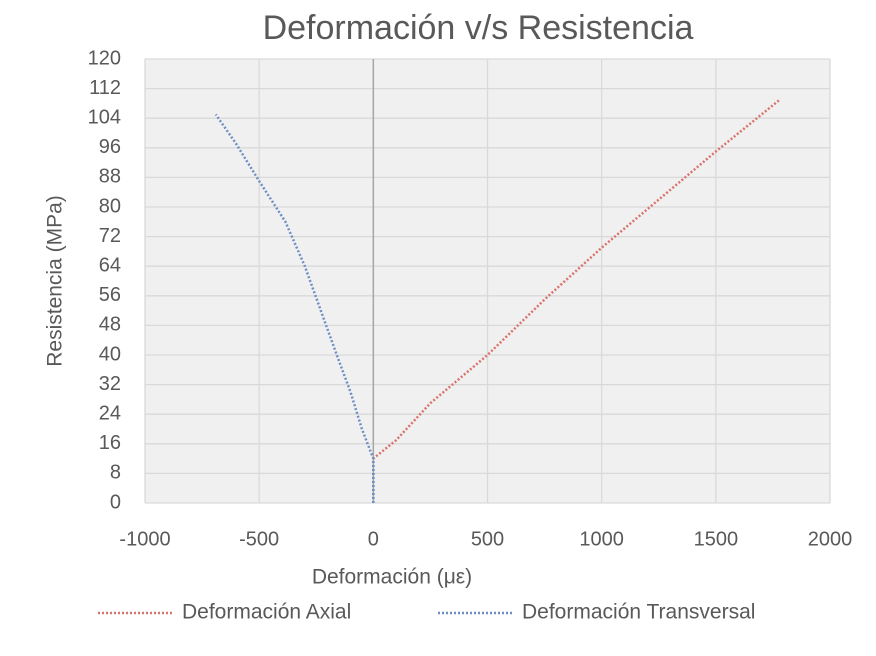  What do you see at coordinates (110, 295) in the screenshot?
I see `y-tick-label: 56` at bounding box center [110, 295].